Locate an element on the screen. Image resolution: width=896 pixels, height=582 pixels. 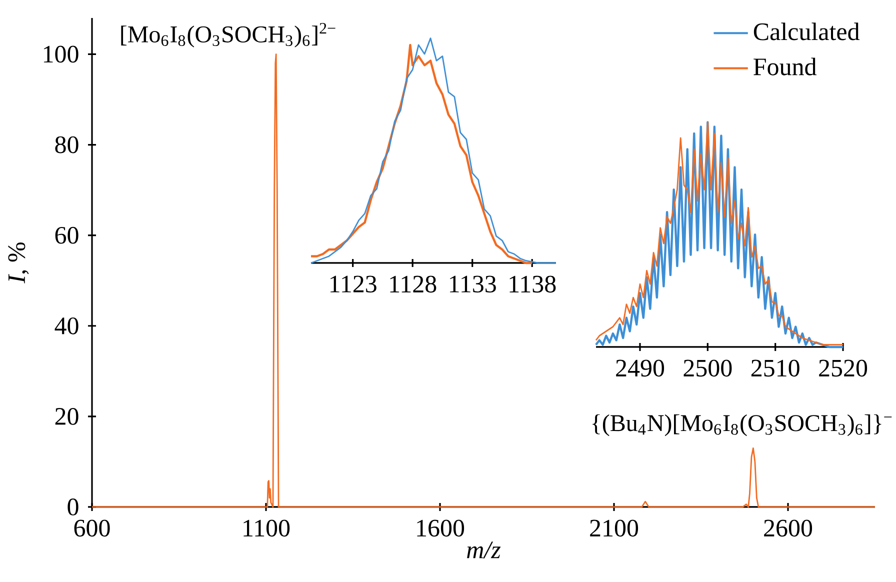
text: [Mo$_{6}$I$_{8}$(O$_{3}$SOCH$_{3}$)$_{6}$]$^{2−}$ is located at coordinates (228, 35).